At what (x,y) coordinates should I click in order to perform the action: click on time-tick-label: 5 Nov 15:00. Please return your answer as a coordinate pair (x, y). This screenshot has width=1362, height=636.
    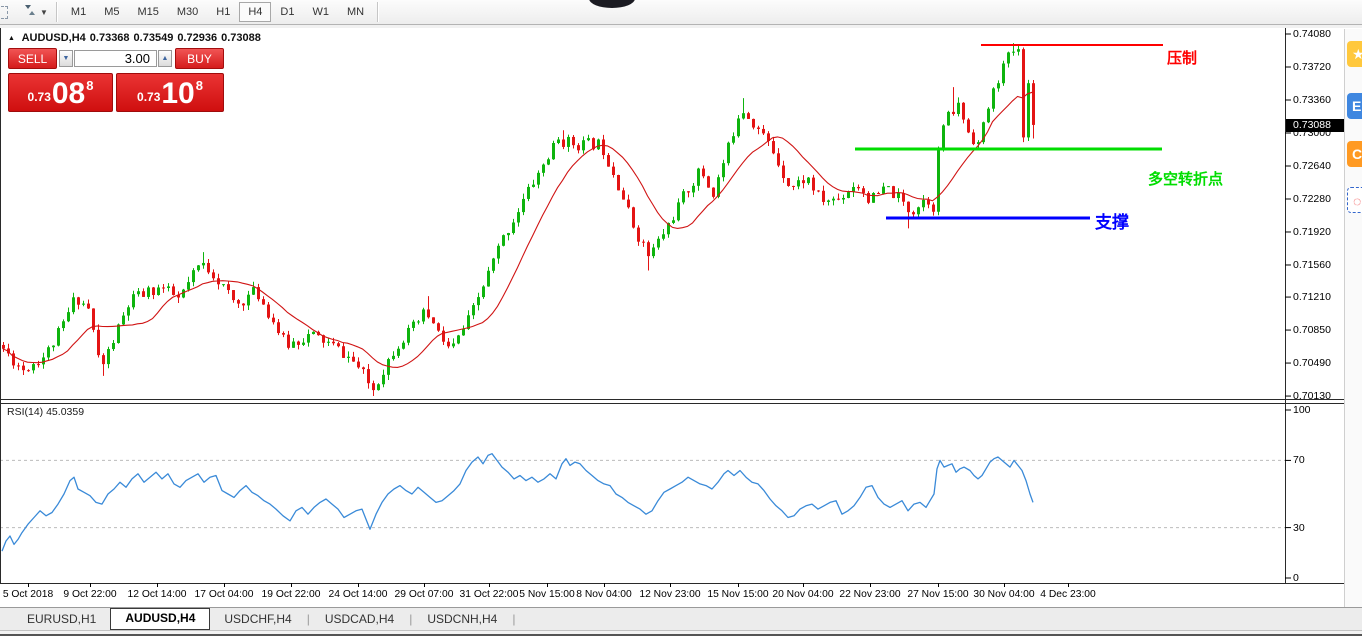
    Looking at the image, I should click on (547, 594).